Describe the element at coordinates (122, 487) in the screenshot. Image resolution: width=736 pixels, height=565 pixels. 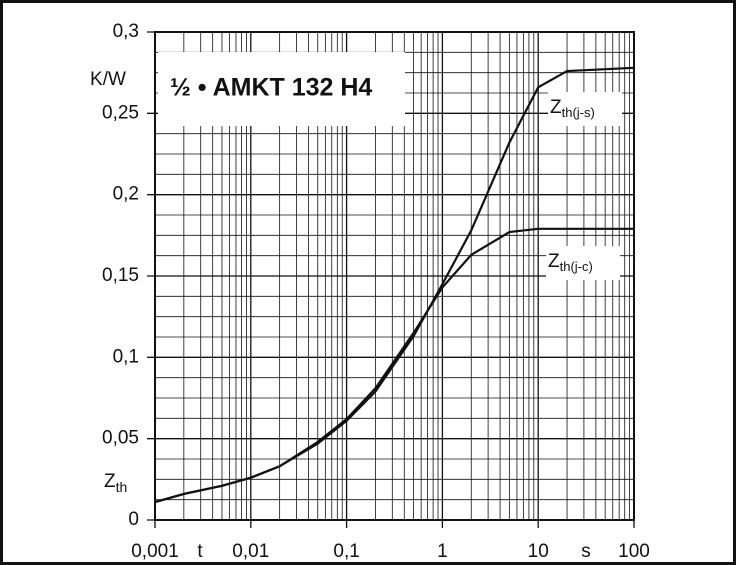
I see `y-label-sub: th` at that location.